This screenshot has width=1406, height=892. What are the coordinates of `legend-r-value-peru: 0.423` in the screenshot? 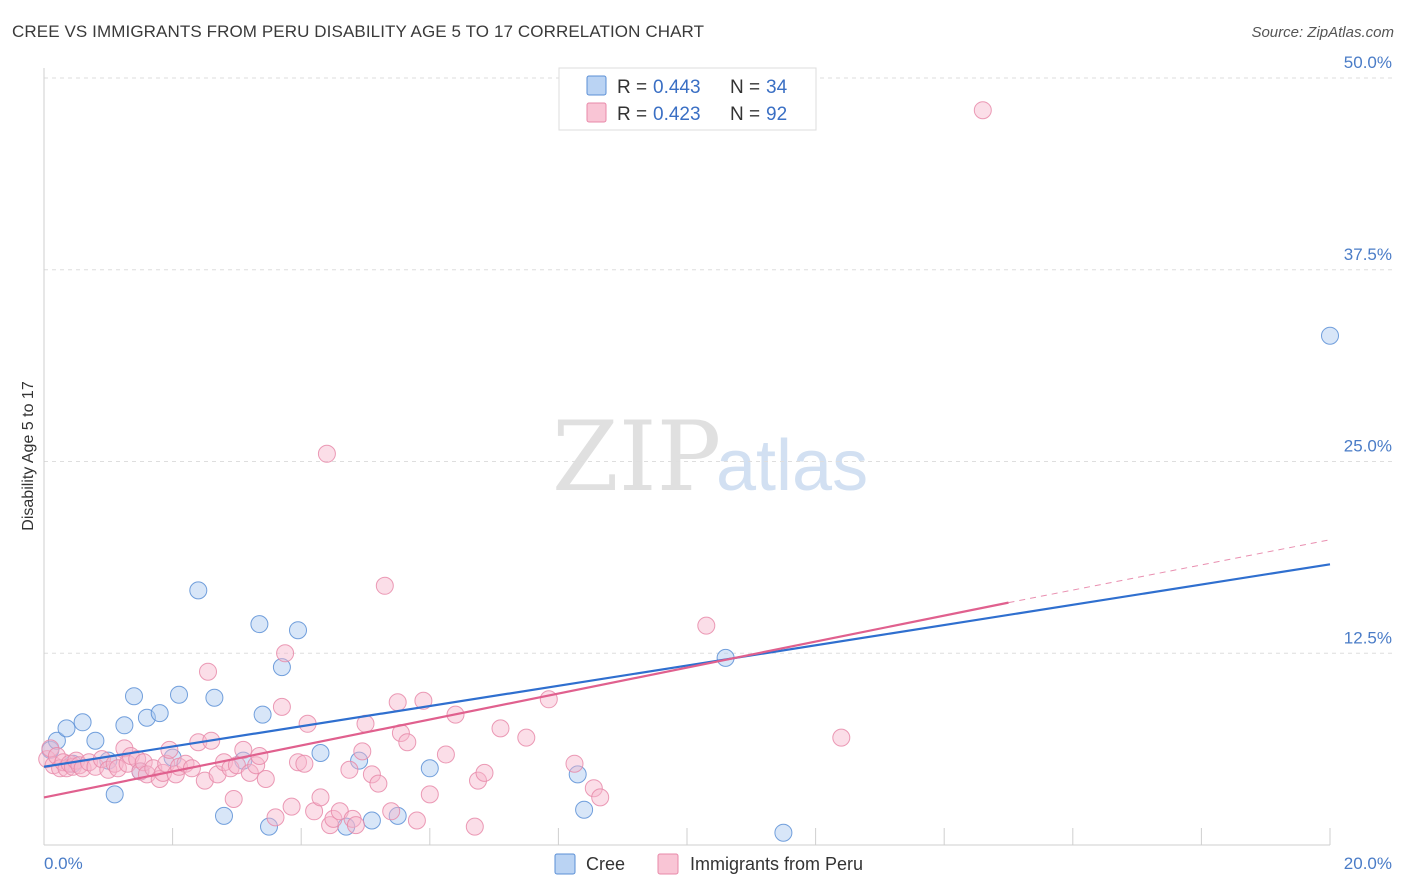 It's located at (677, 114).